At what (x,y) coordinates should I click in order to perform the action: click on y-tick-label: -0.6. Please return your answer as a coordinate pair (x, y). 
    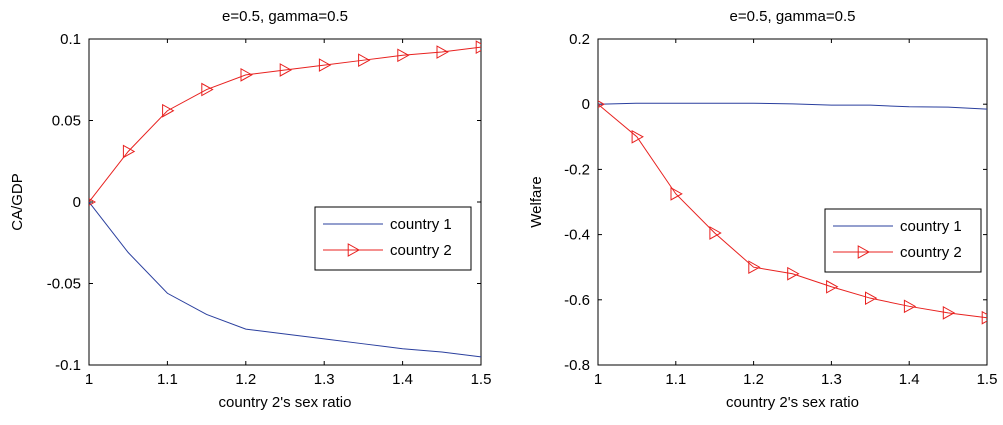
    Looking at the image, I should click on (577, 300).